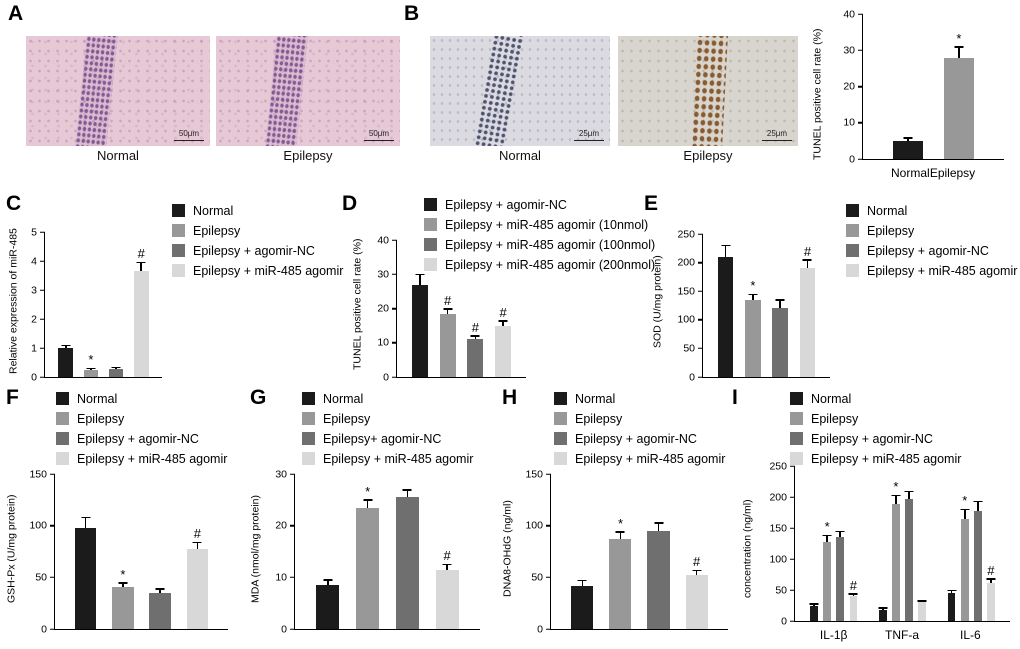 The image size is (1020, 649). What do you see at coordinates (34, 289) in the screenshot?
I see `y-tick-label: 3` at bounding box center [34, 289].